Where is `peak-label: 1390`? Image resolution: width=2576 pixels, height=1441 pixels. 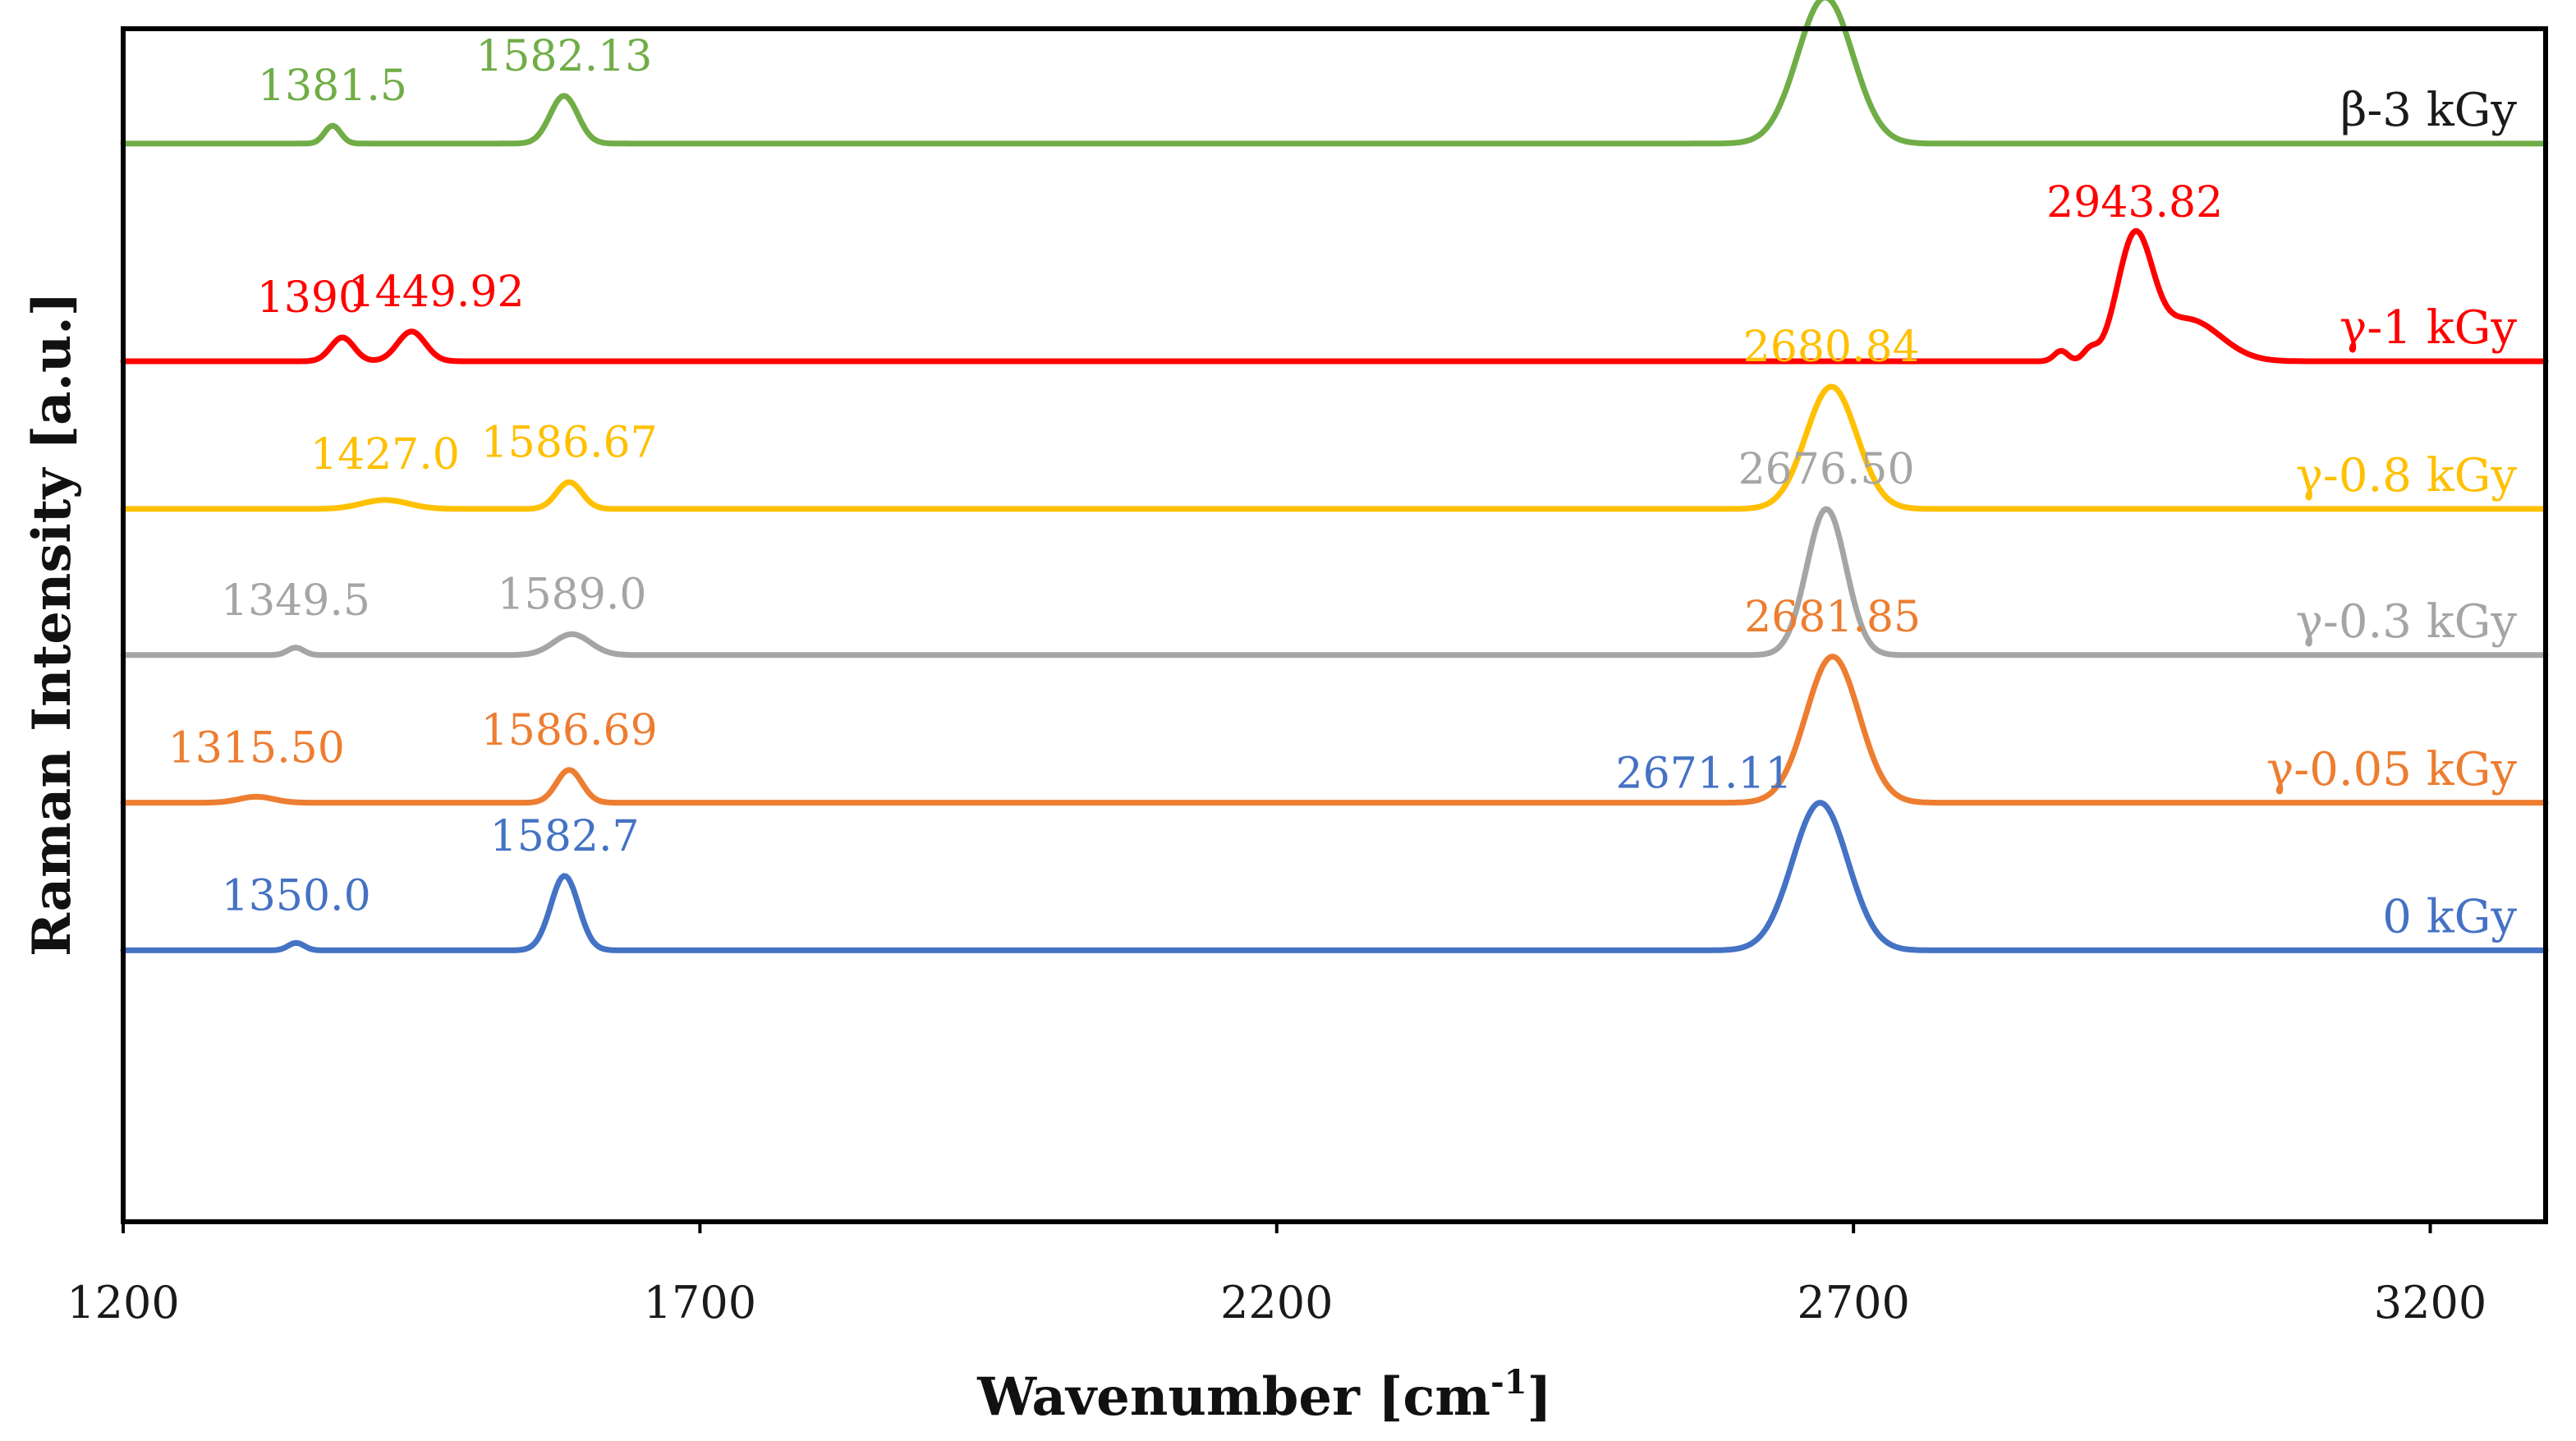
peak-label: 1390 is located at coordinates (311, 298).